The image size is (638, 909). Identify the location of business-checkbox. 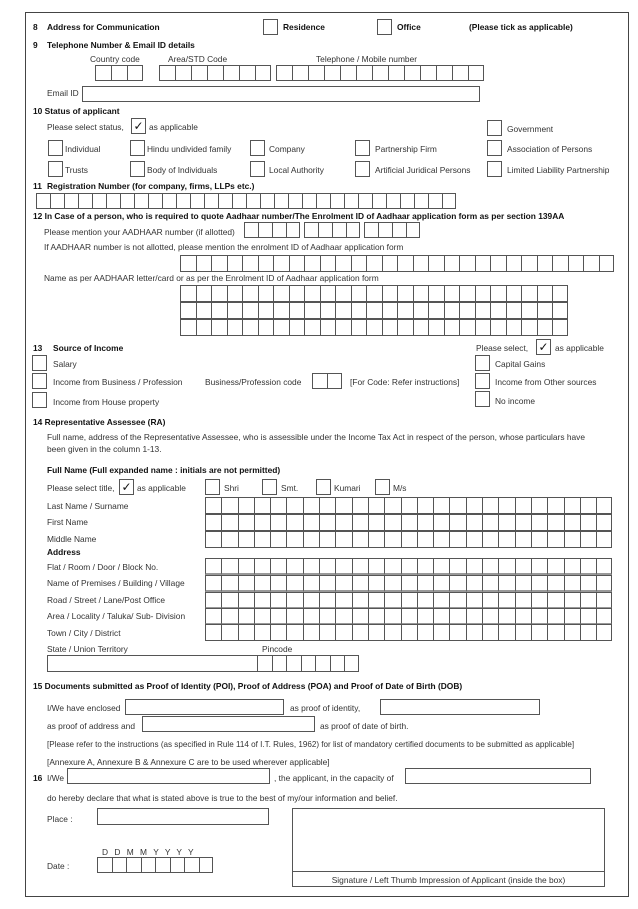
(39, 381).